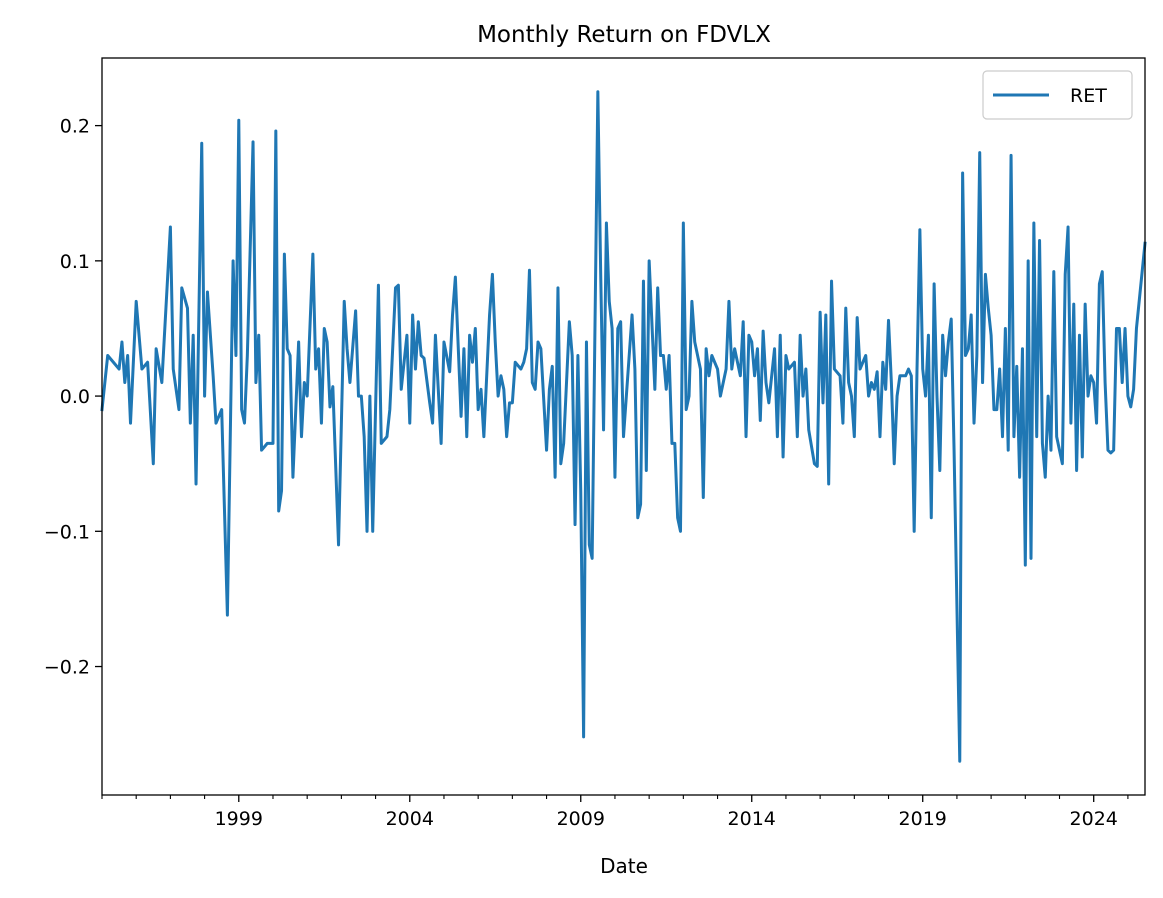 The height and width of the screenshot is (898, 1163). What do you see at coordinates (410, 819) in the screenshot?
I see `x-tick-label: 2004` at bounding box center [410, 819].